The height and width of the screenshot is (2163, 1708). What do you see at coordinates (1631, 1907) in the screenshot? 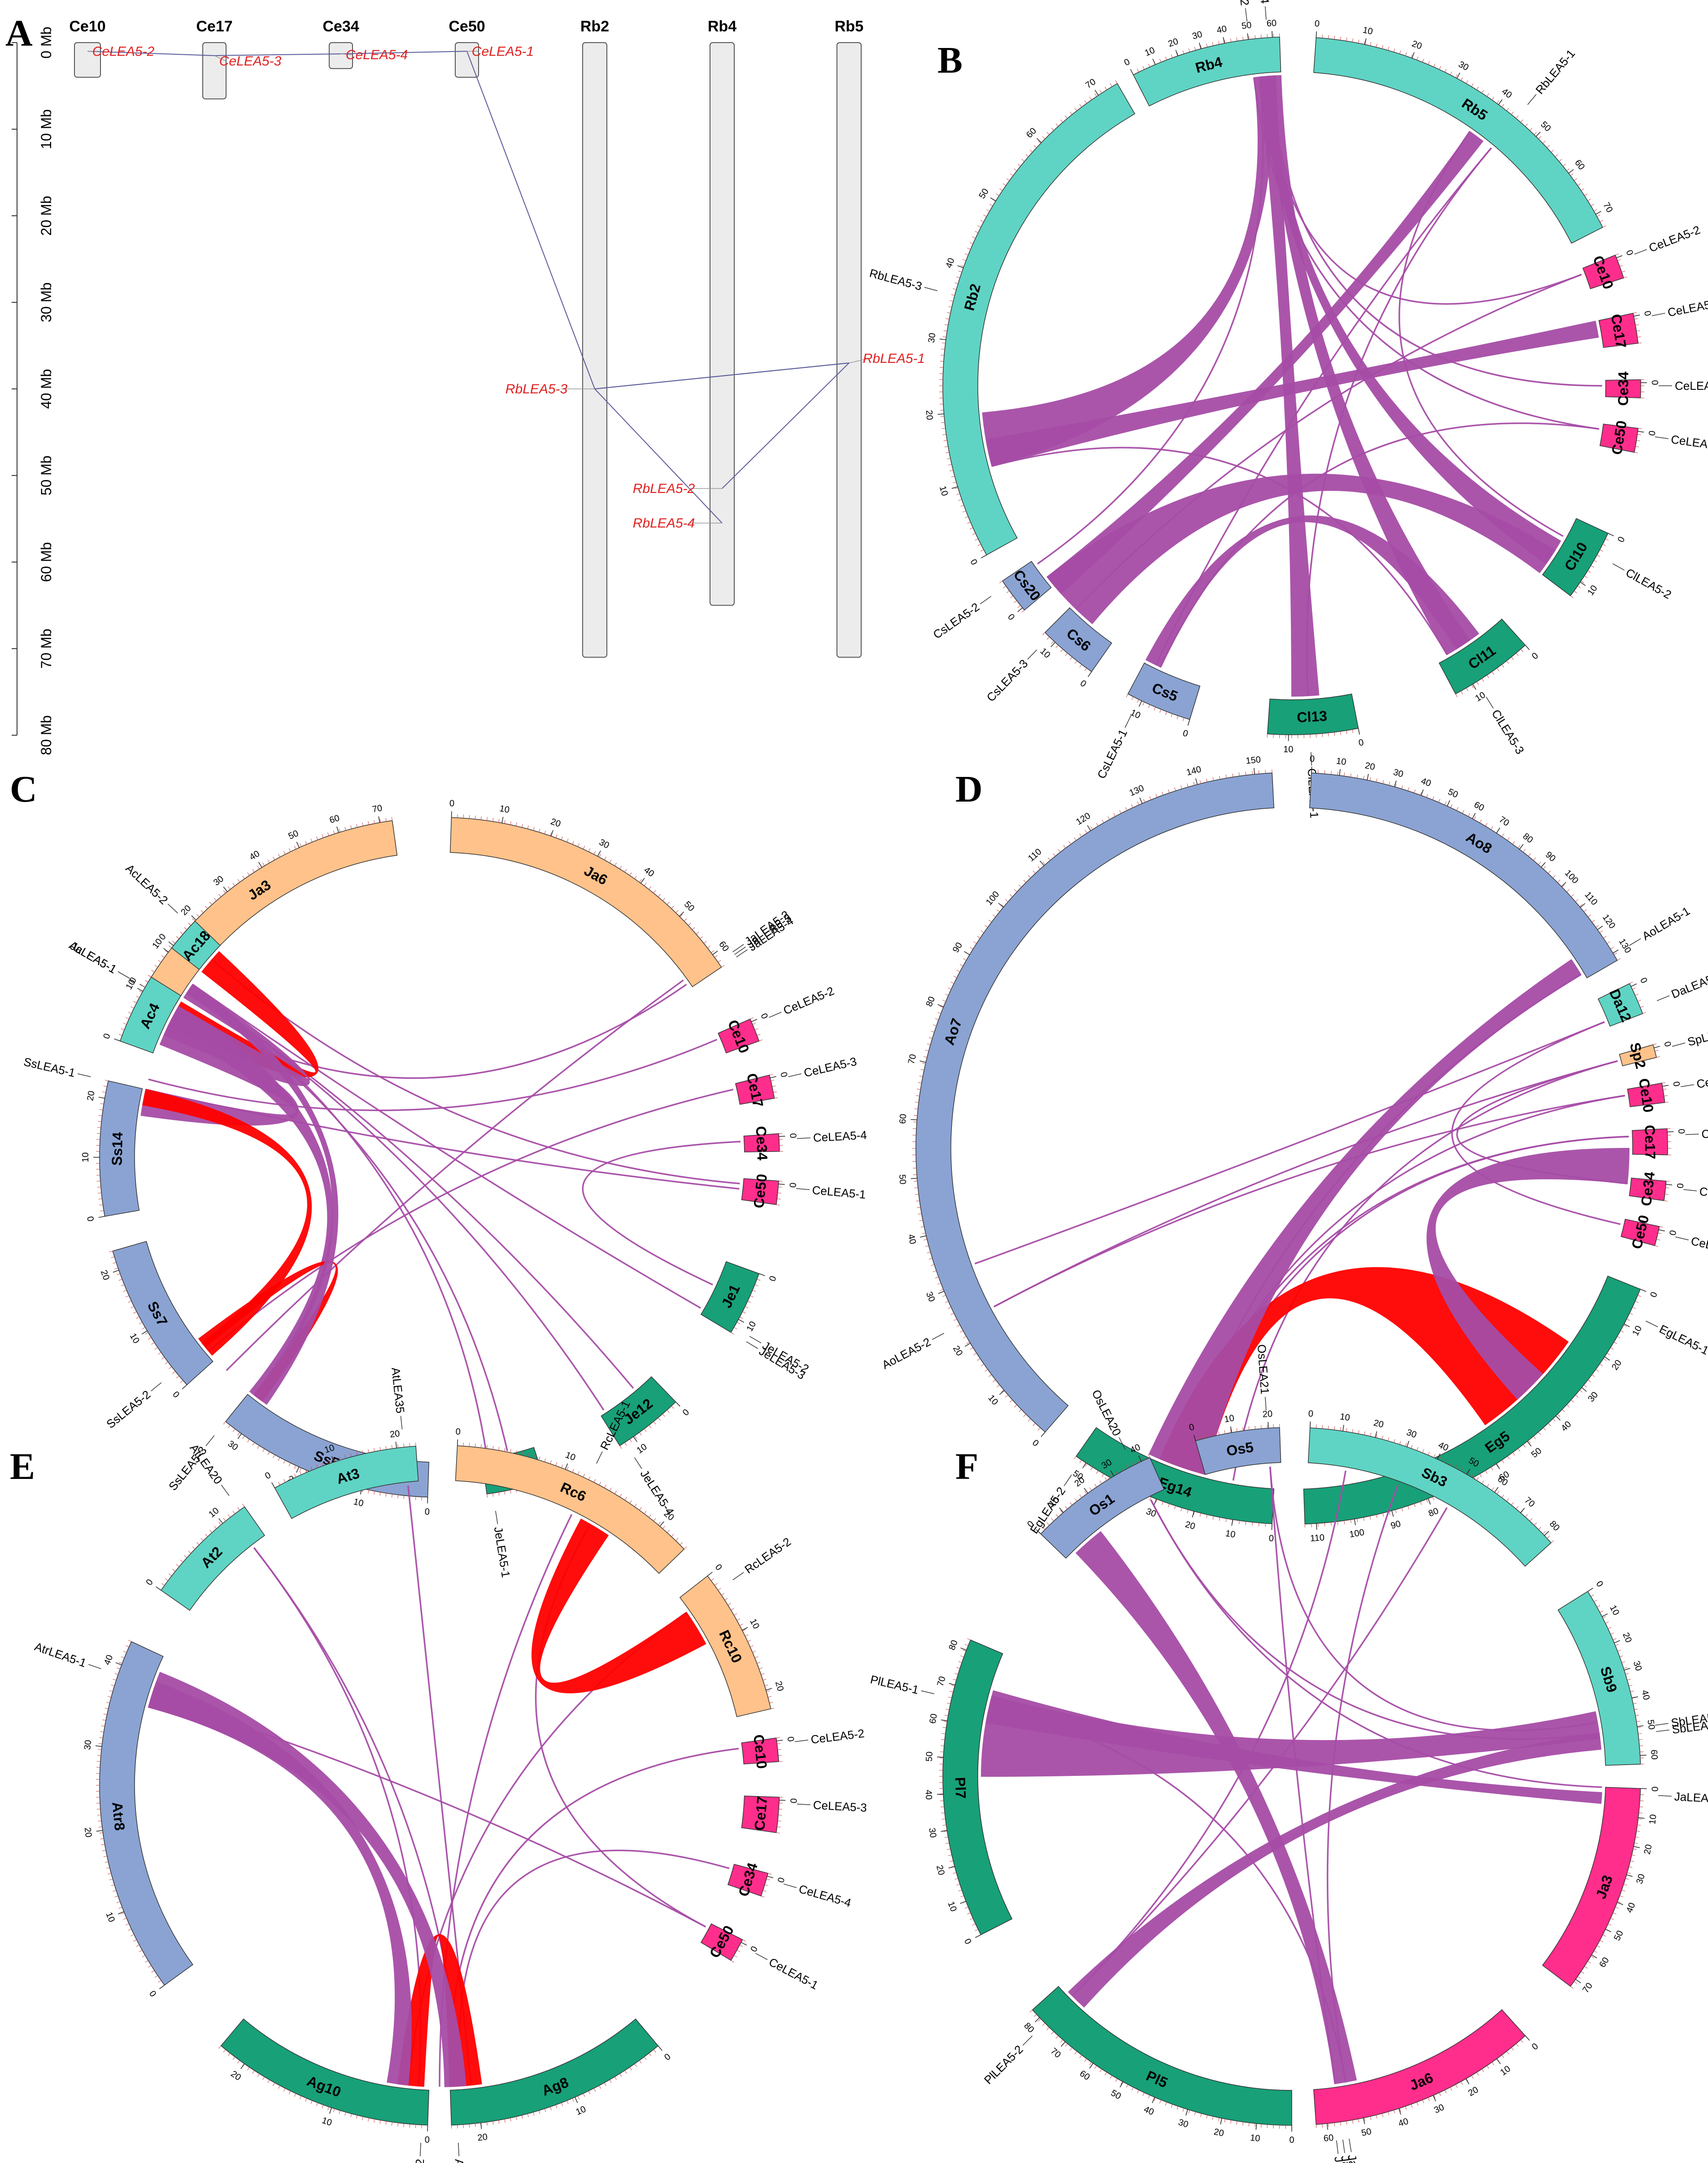
I see `tick-label: 40` at bounding box center [1631, 1907].